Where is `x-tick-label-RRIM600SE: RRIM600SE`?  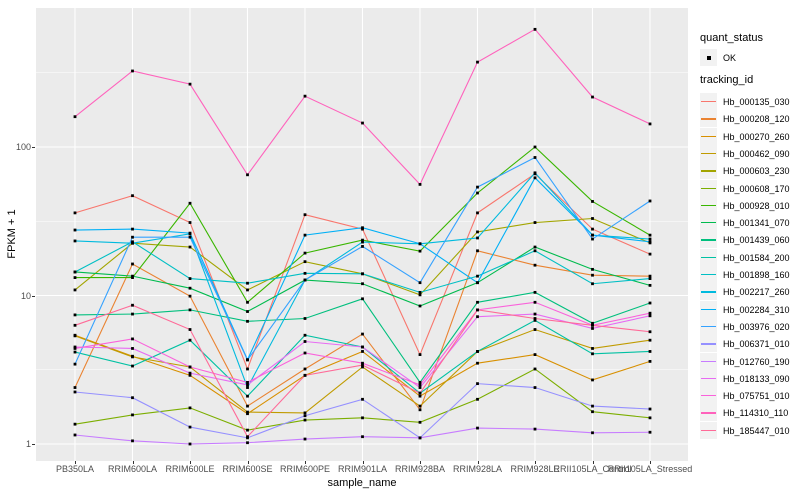
x-tick-label-RRIM600SE: RRIM600SE is located at coordinates (247, 469).